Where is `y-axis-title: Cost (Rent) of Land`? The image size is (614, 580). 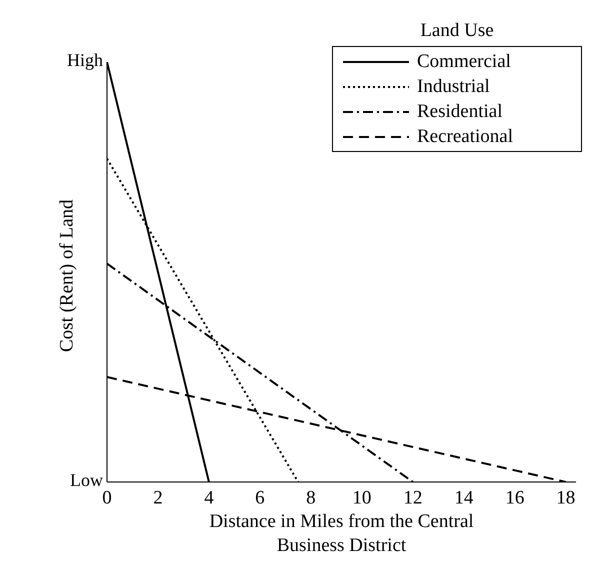
y-axis-title: Cost (Rent) of Land is located at coordinates (67, 275).